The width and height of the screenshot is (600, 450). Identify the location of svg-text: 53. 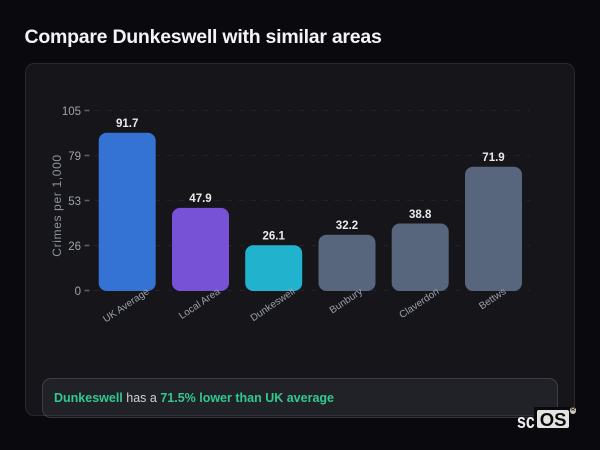
(74, 202).